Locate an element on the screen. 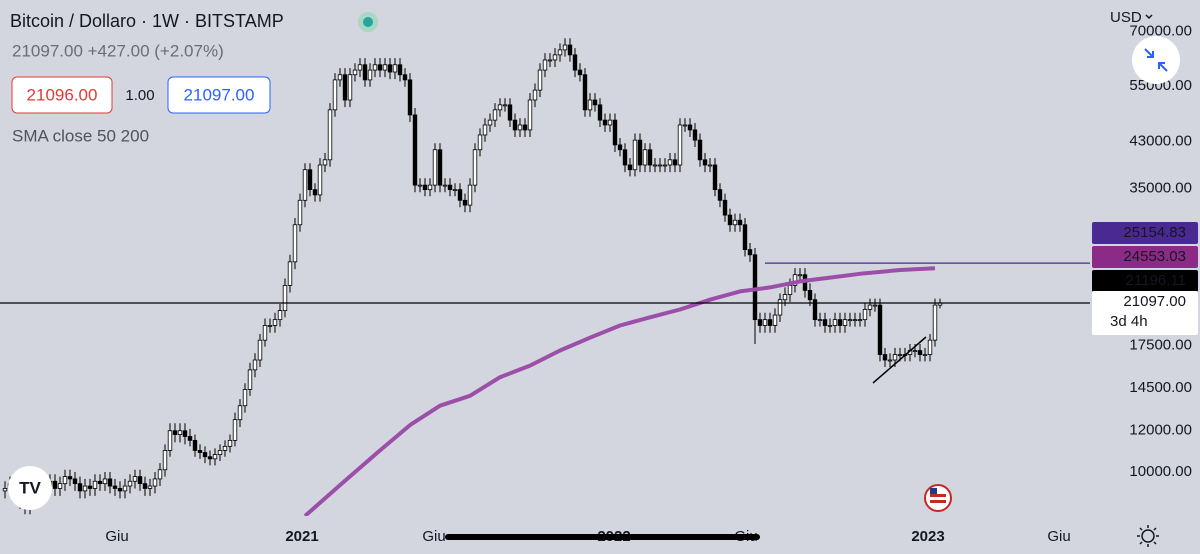  y-tick-label: 12000.00 is located at coordinates (1160, 430).